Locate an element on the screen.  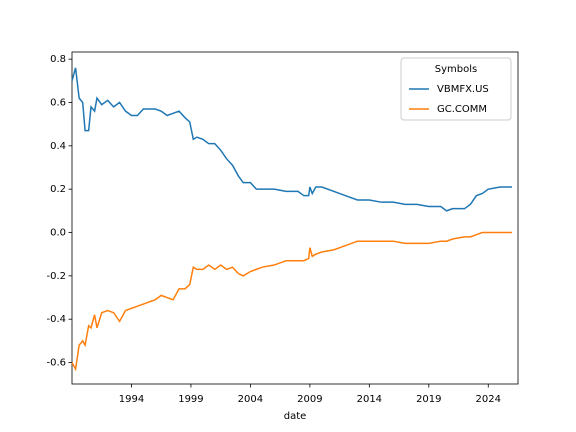
y-tick-label: 0.0 is located at coordinates (58, 233).